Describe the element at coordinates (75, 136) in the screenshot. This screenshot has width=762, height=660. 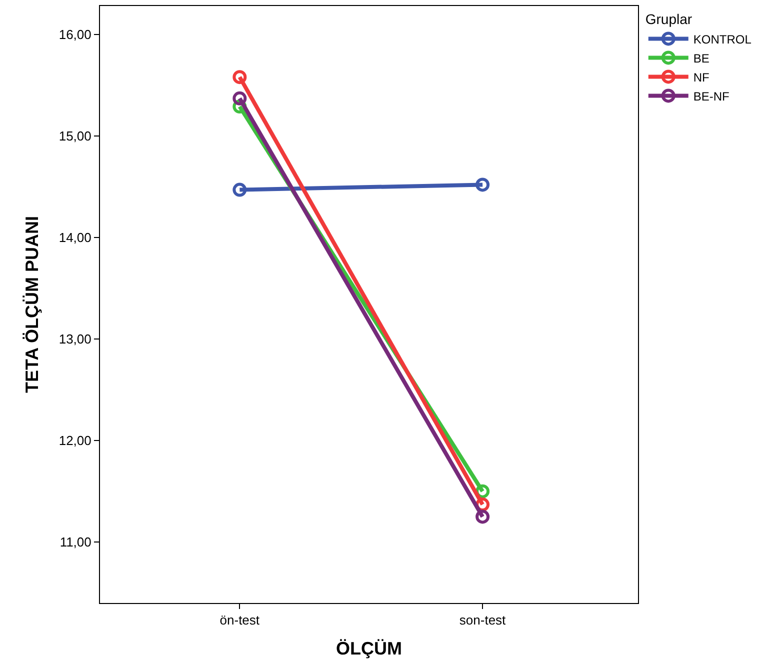
I see `y-tick-label: 15,00` at that location.